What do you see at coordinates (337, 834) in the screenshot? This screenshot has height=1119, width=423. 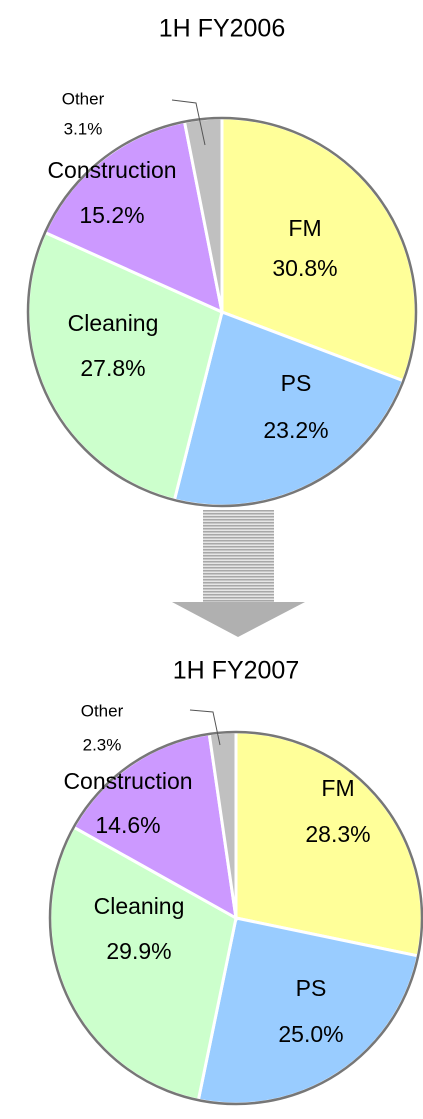 I see `slice-value: 28.3%` at bounding box center [337, 834].